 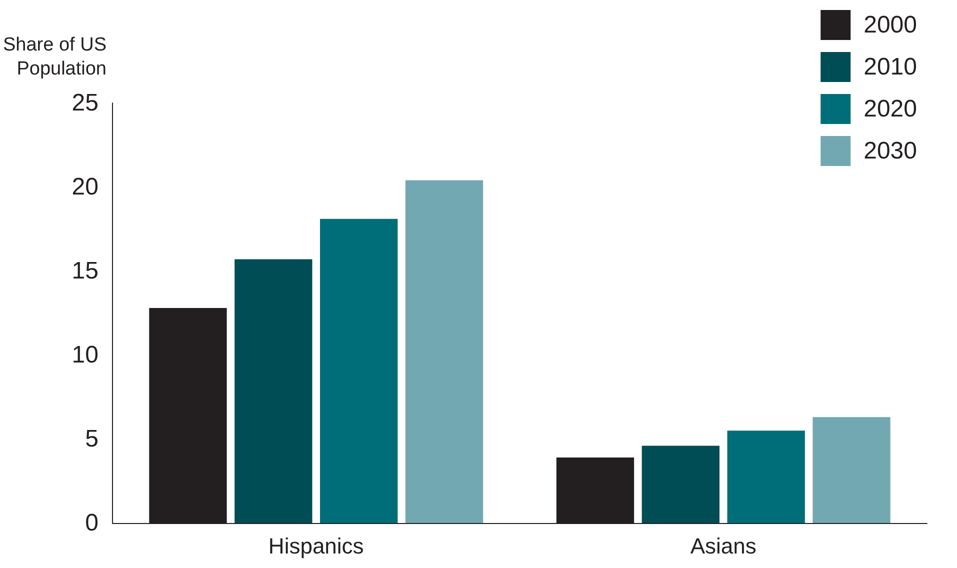 I want to click on y-tick-label: 10, so click(x=85, y=355).